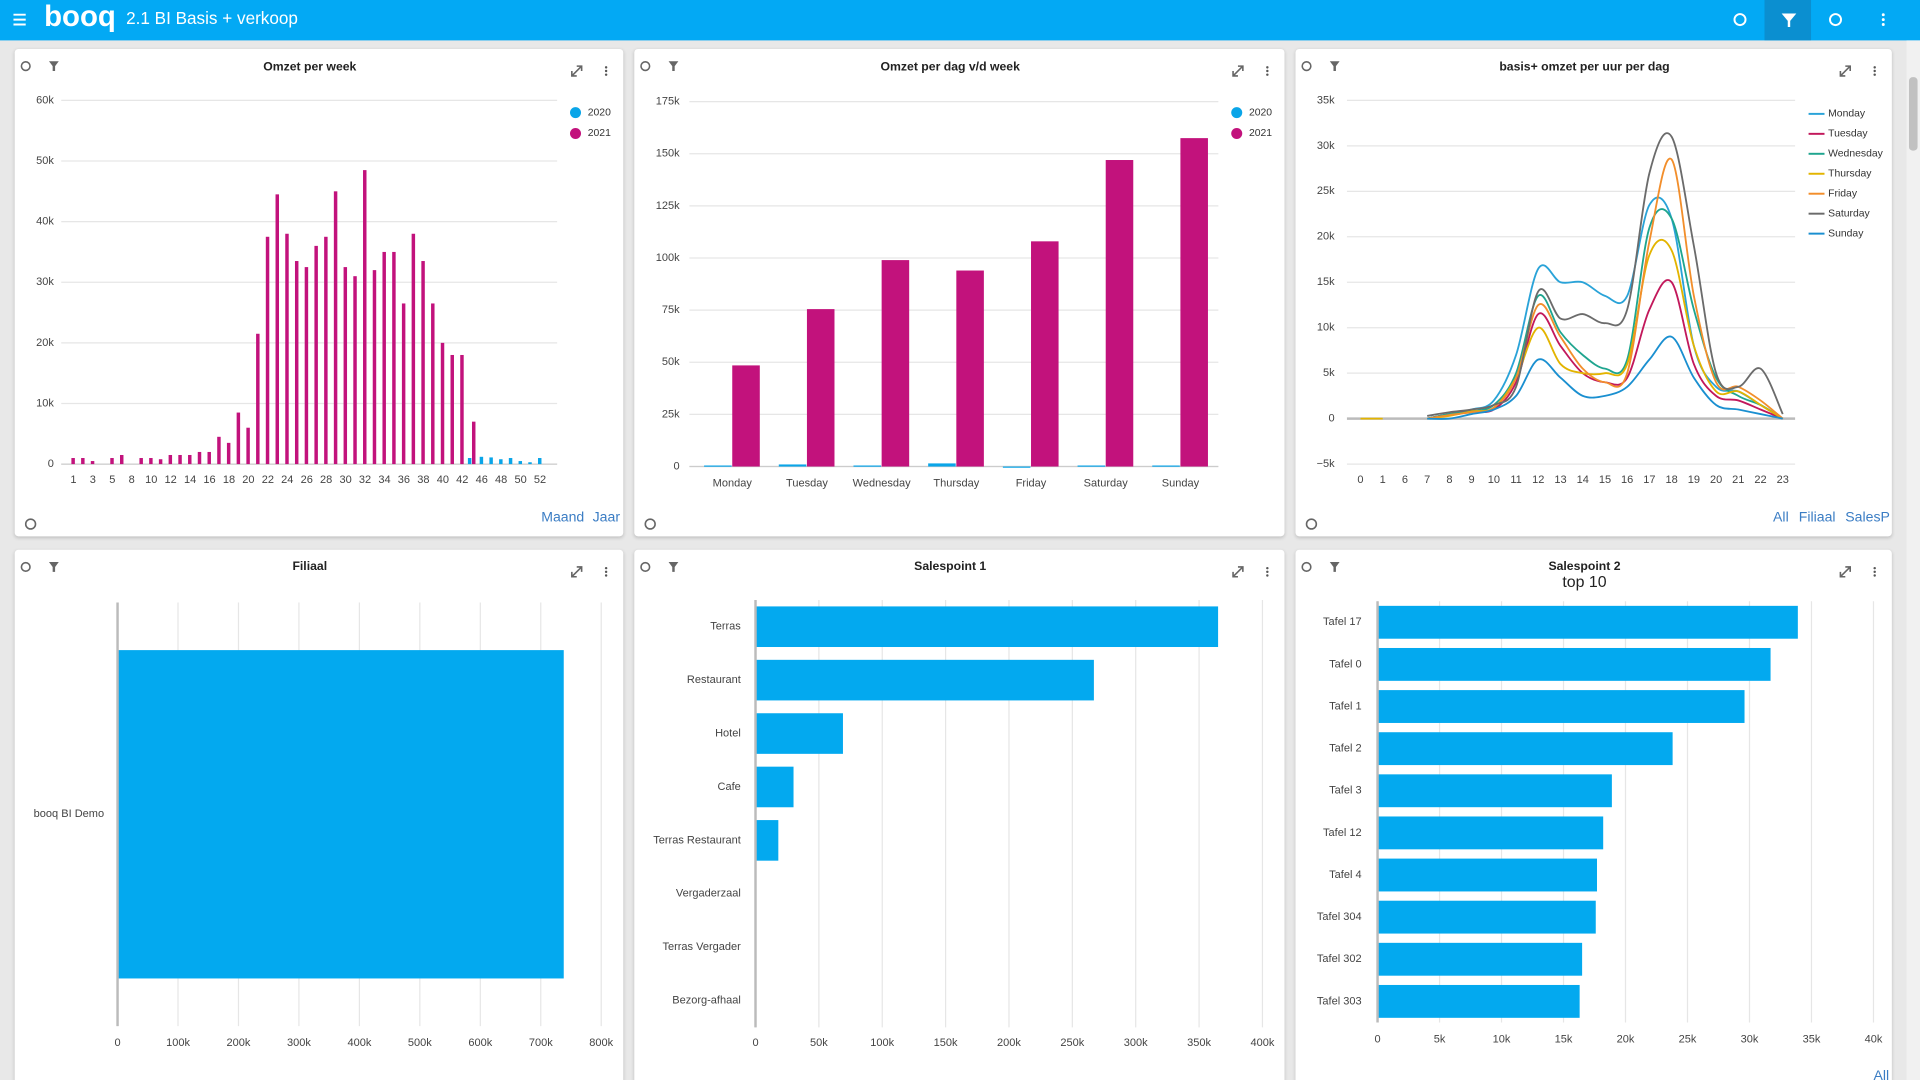 This screenshot has width=1920, height=1080. I want to click on menu-button, so click(19, 19).